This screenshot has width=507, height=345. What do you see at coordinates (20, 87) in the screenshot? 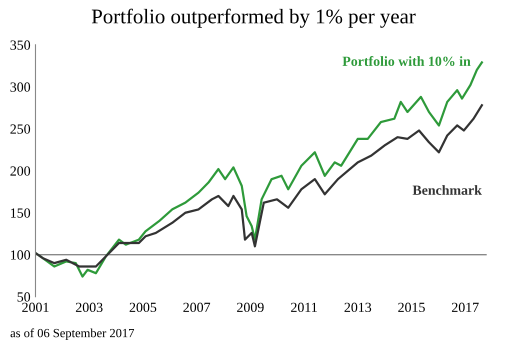
I see `y-tick-label: 300` at bounding box center [20, 87].